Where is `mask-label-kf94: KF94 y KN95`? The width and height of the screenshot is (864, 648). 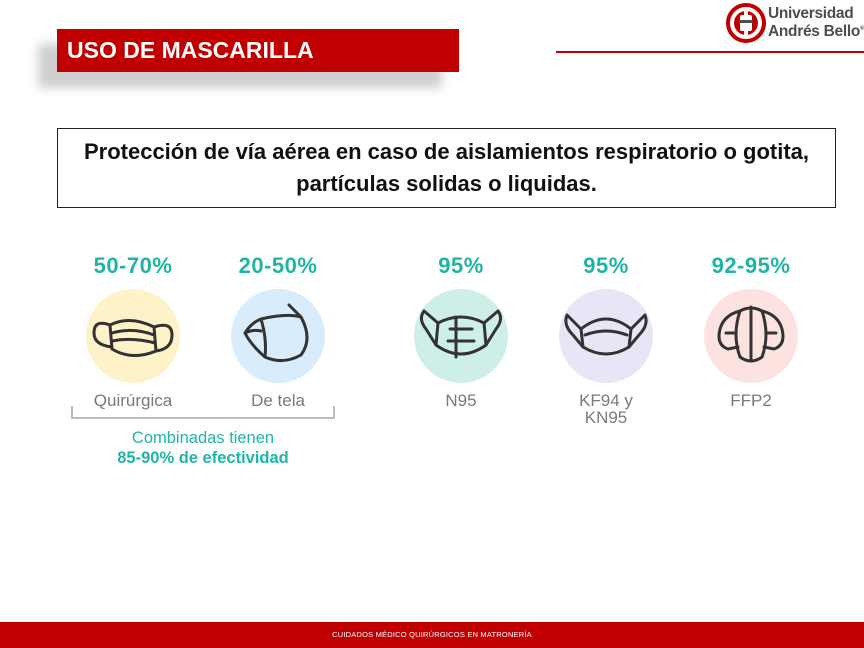 mask-label-kf94: KF94 y KN95 is located at coordinates (606, 409).